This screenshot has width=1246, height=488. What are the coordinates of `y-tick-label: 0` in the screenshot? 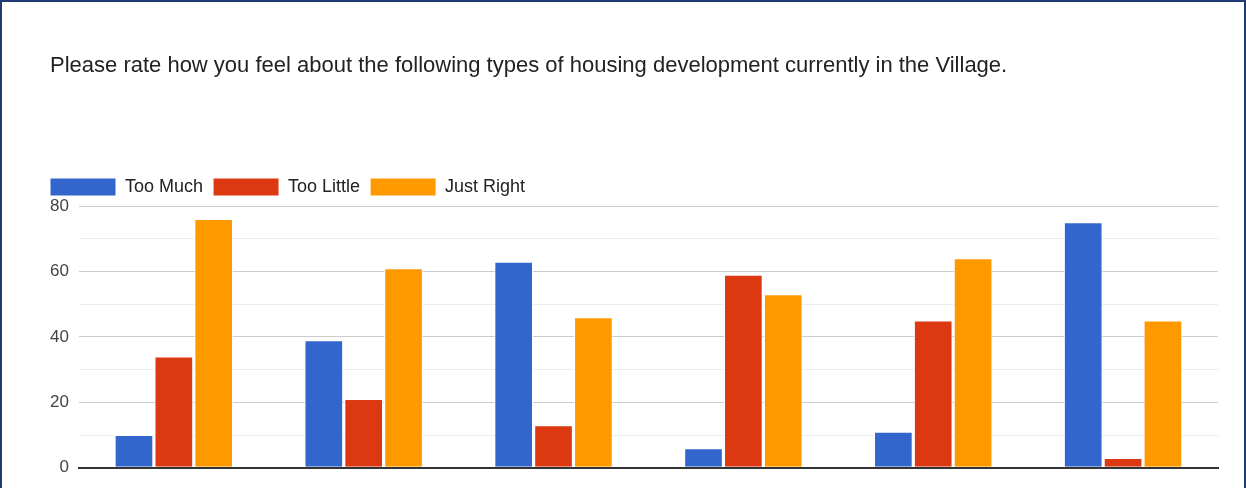 It's located at (64, 467).